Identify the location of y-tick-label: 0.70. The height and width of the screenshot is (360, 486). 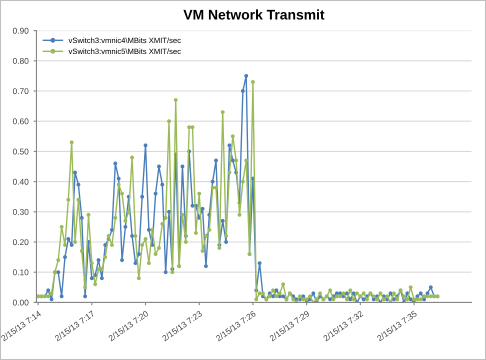
(20, 91).